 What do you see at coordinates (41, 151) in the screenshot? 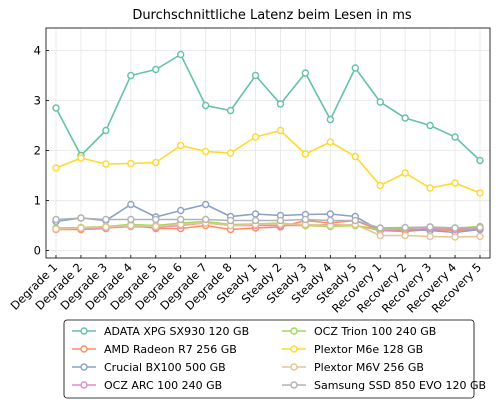
I see `y-axis-ticks: 0 1 2 3 4` at bounding box center [41, 151].